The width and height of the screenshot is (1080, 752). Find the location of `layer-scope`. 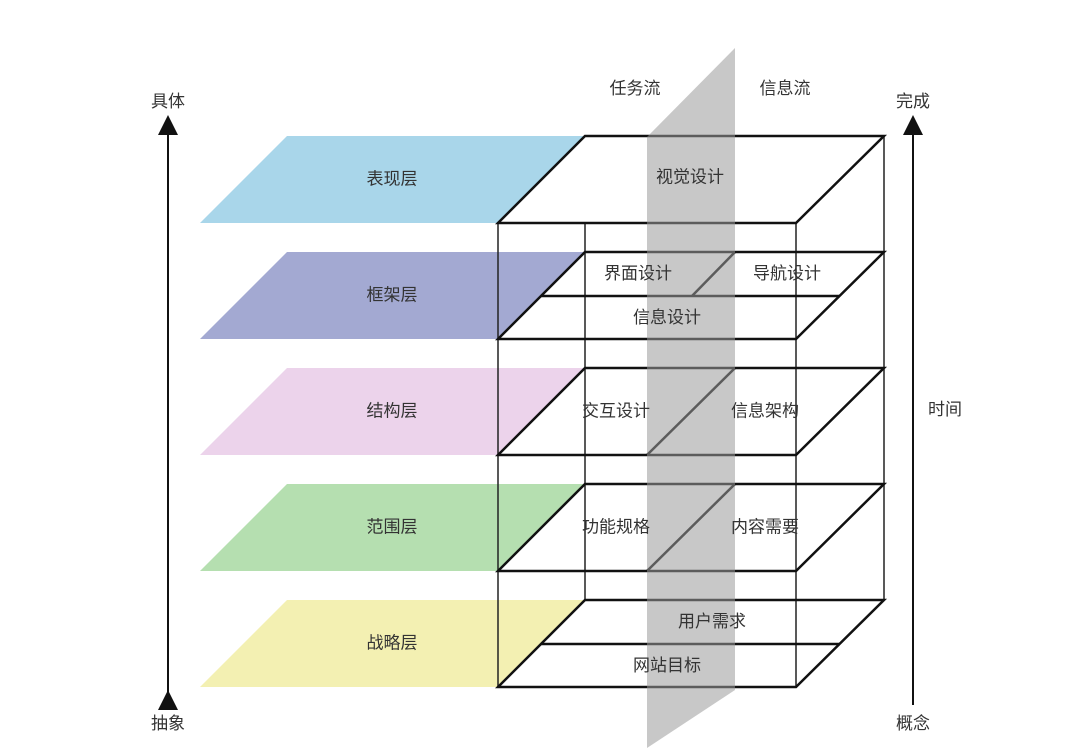

layer-scope is located at coordinates (691, 527).